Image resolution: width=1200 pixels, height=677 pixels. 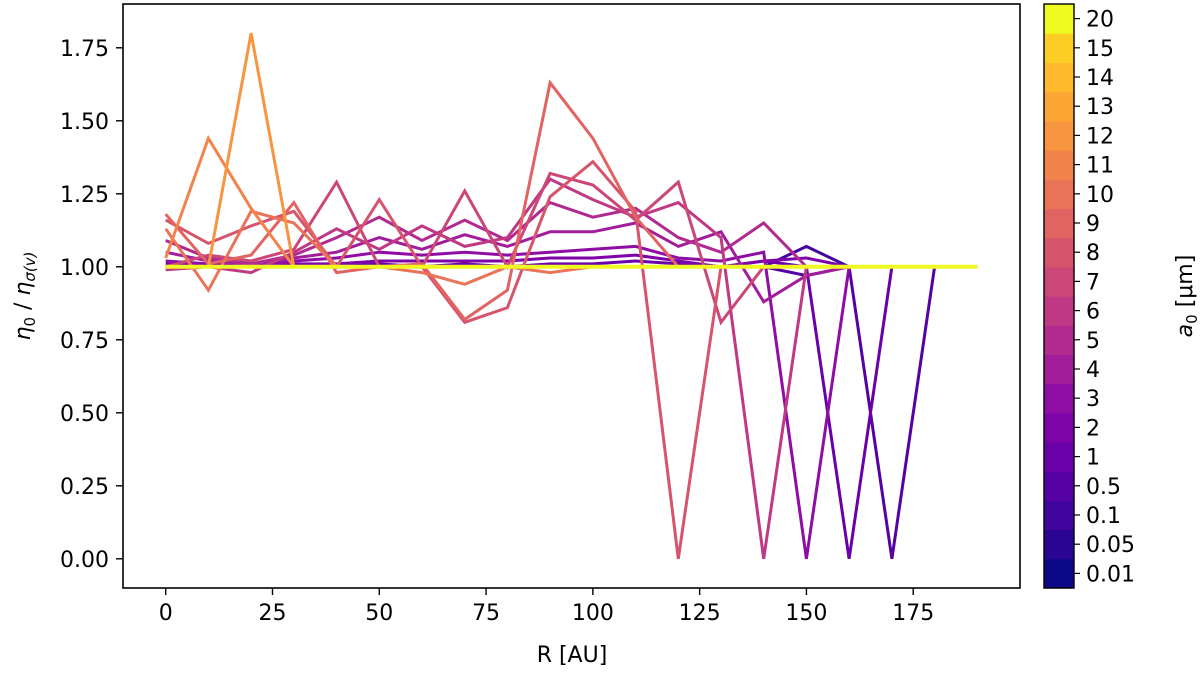 What do you see at coordinates (1100, 166) in the screenshot?
I see `colorbar-tick-label: 11` at bounding box center [1100, 166].